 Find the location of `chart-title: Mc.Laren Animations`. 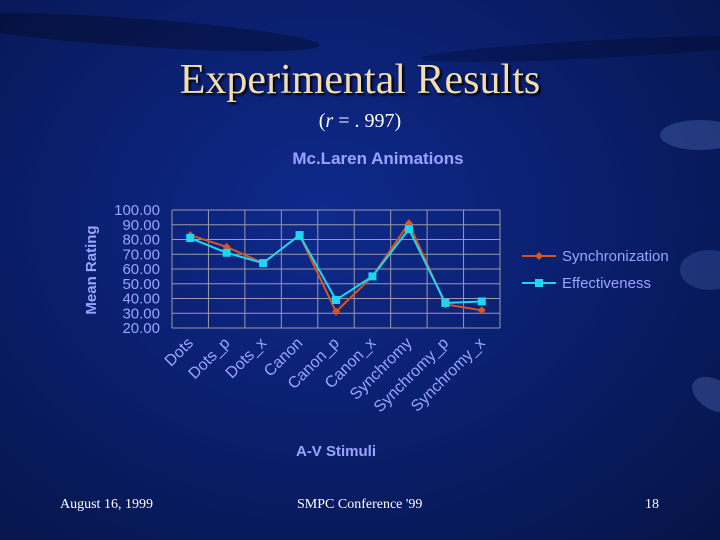

chart-title: Mc.Laren Animations is located at coordinates (377, 158).